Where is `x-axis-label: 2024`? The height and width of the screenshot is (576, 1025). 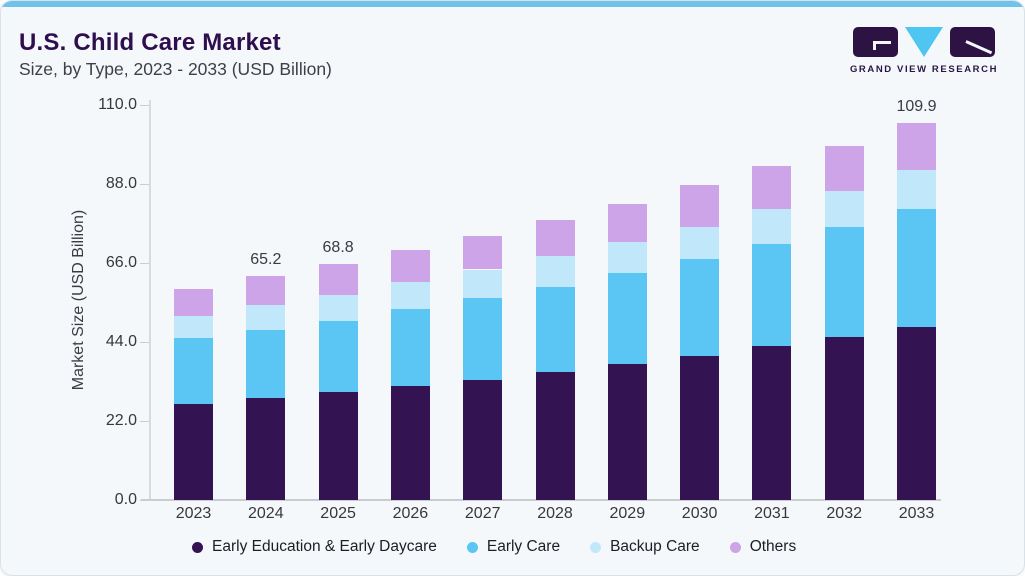
x-axis-label: 2024 is located at coordinates (266, 513).